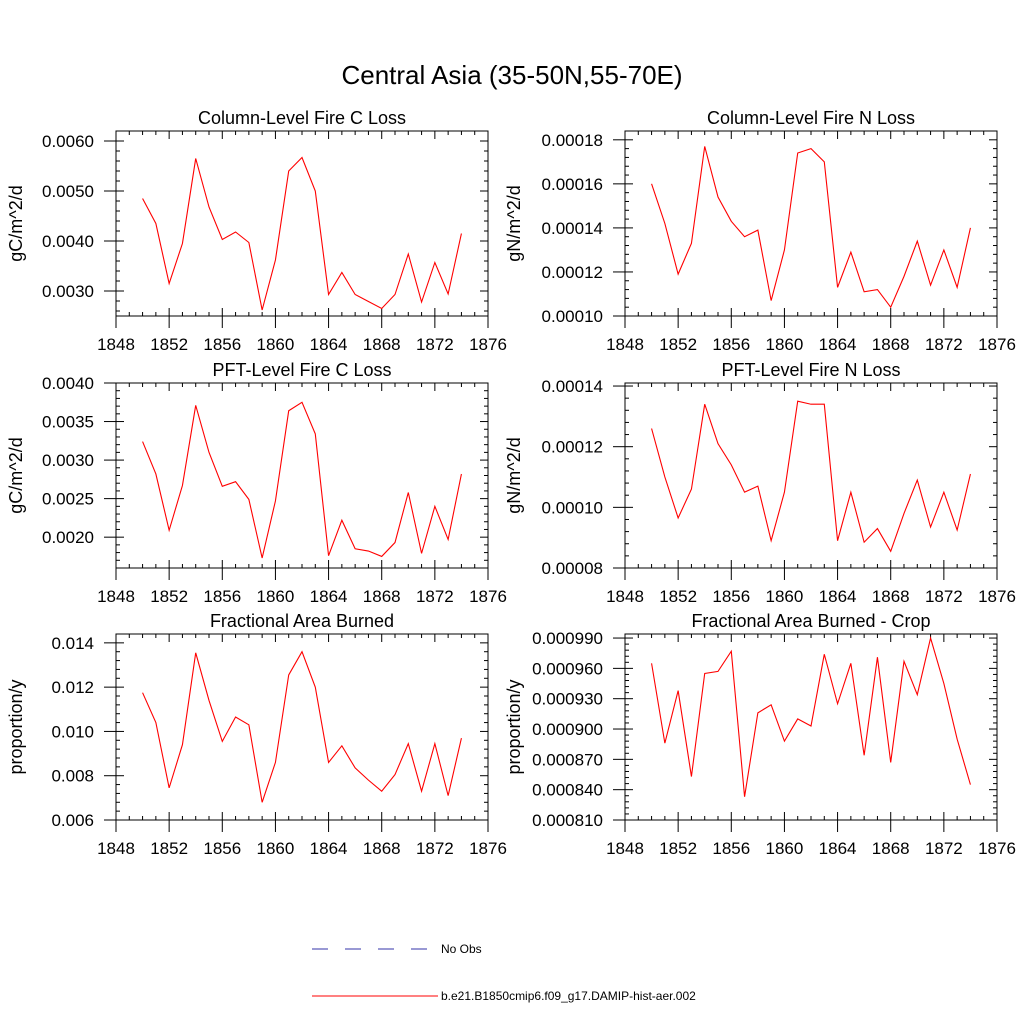  I want to click on y-tick-label: 0.000930, so click(567, 699).